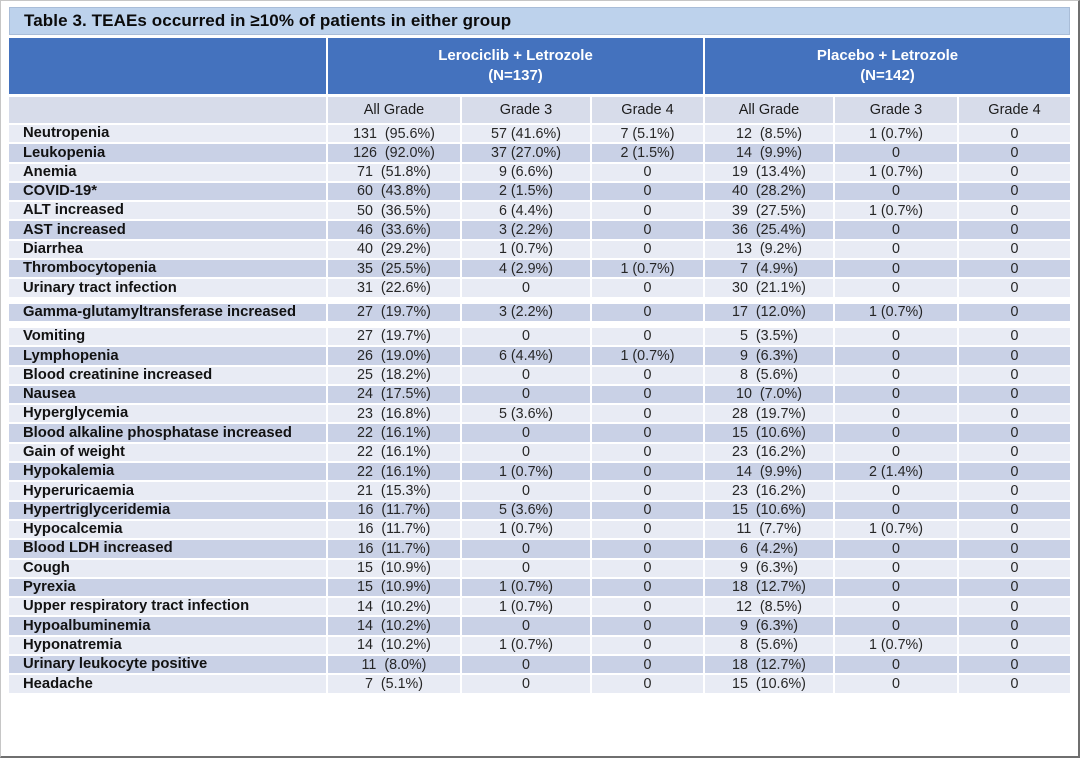 This screenshot has height=758, width=1080. What do you see at coordinates (770, 356) in the screenshot?
I see `row-value: 9 (6.3%)` at bounding box center [770, 356].